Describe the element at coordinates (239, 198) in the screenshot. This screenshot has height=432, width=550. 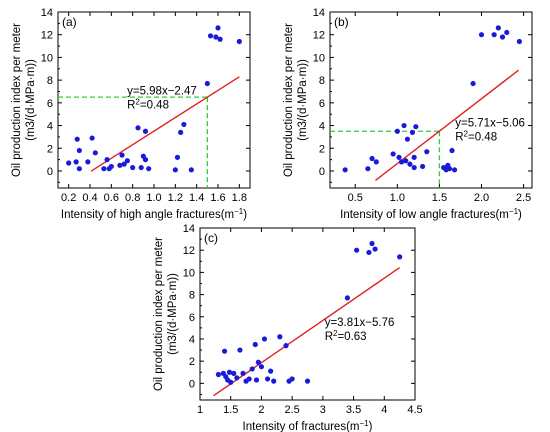
I see `x-tick-label: 1.8` at that location.